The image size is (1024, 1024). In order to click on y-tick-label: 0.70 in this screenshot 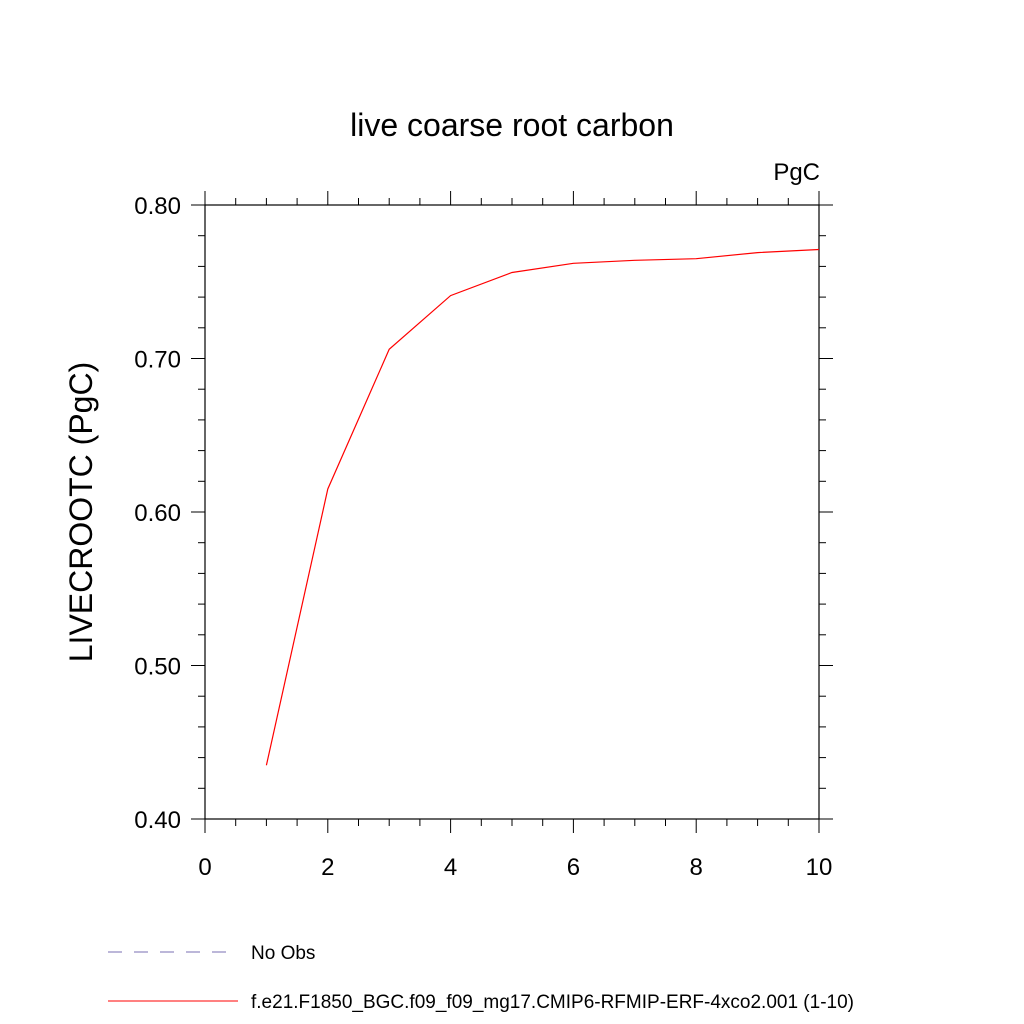, I will do `click(157, 360)`.